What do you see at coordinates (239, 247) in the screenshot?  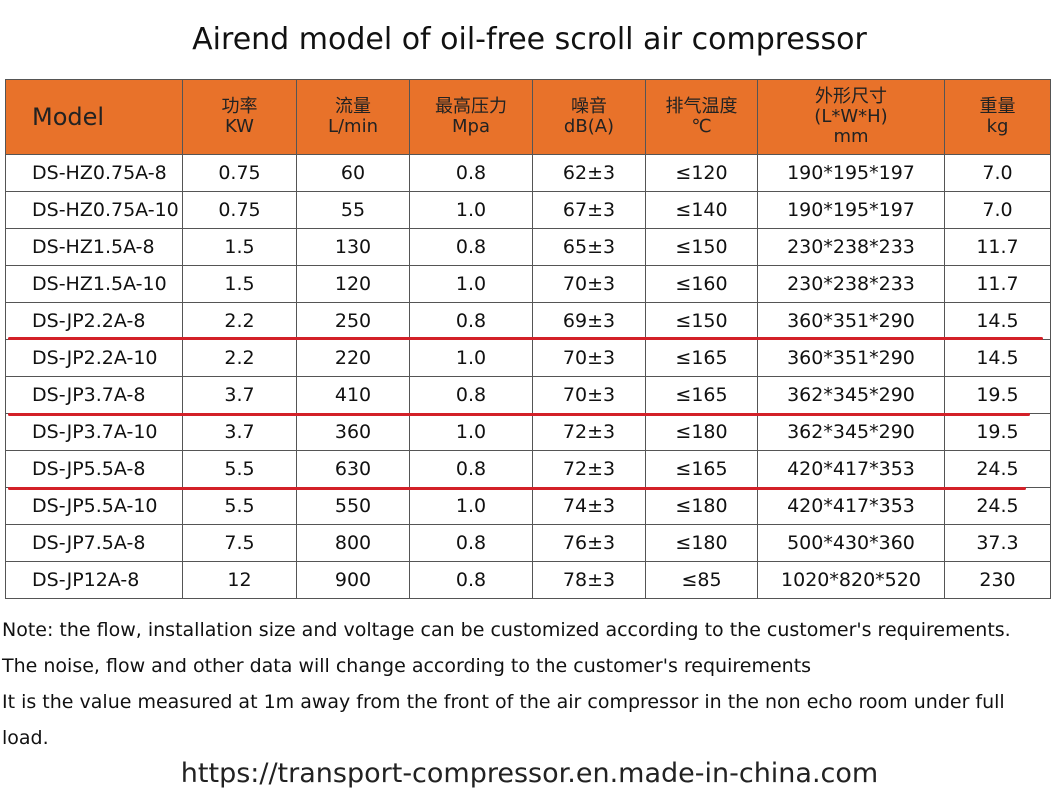 I see `table-cell: 1.5` at bounding box center [239, 247].